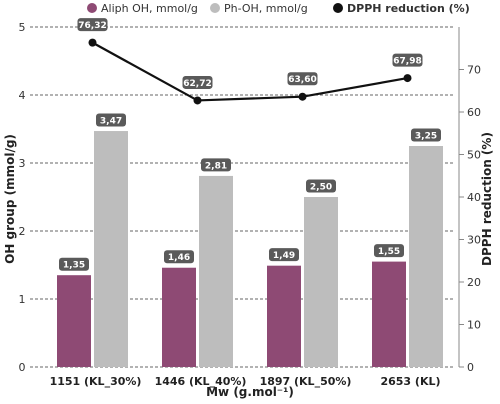 The width and height of the screenshot is (500, 404). I want to click on dpph-value-label: 62,72, so click(197, 84).